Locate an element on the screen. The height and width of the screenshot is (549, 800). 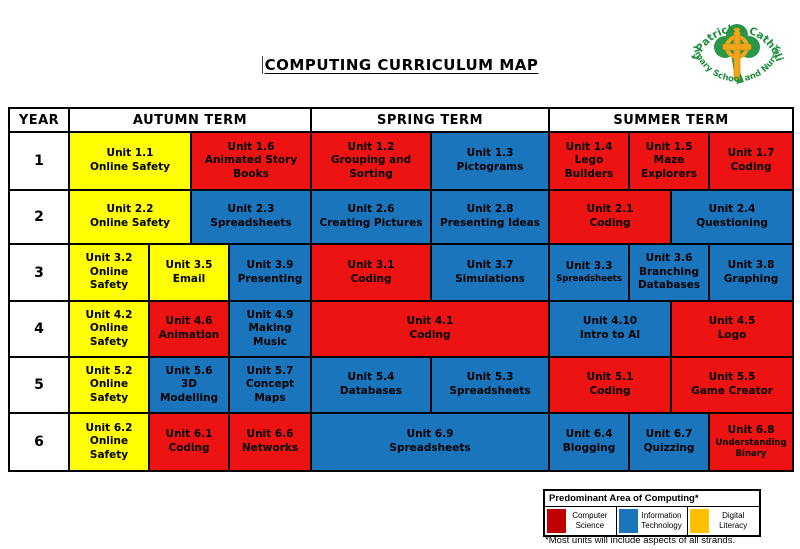
unit-cell: Unit 1.3 Pictograms is located at coordinates (490, 161).